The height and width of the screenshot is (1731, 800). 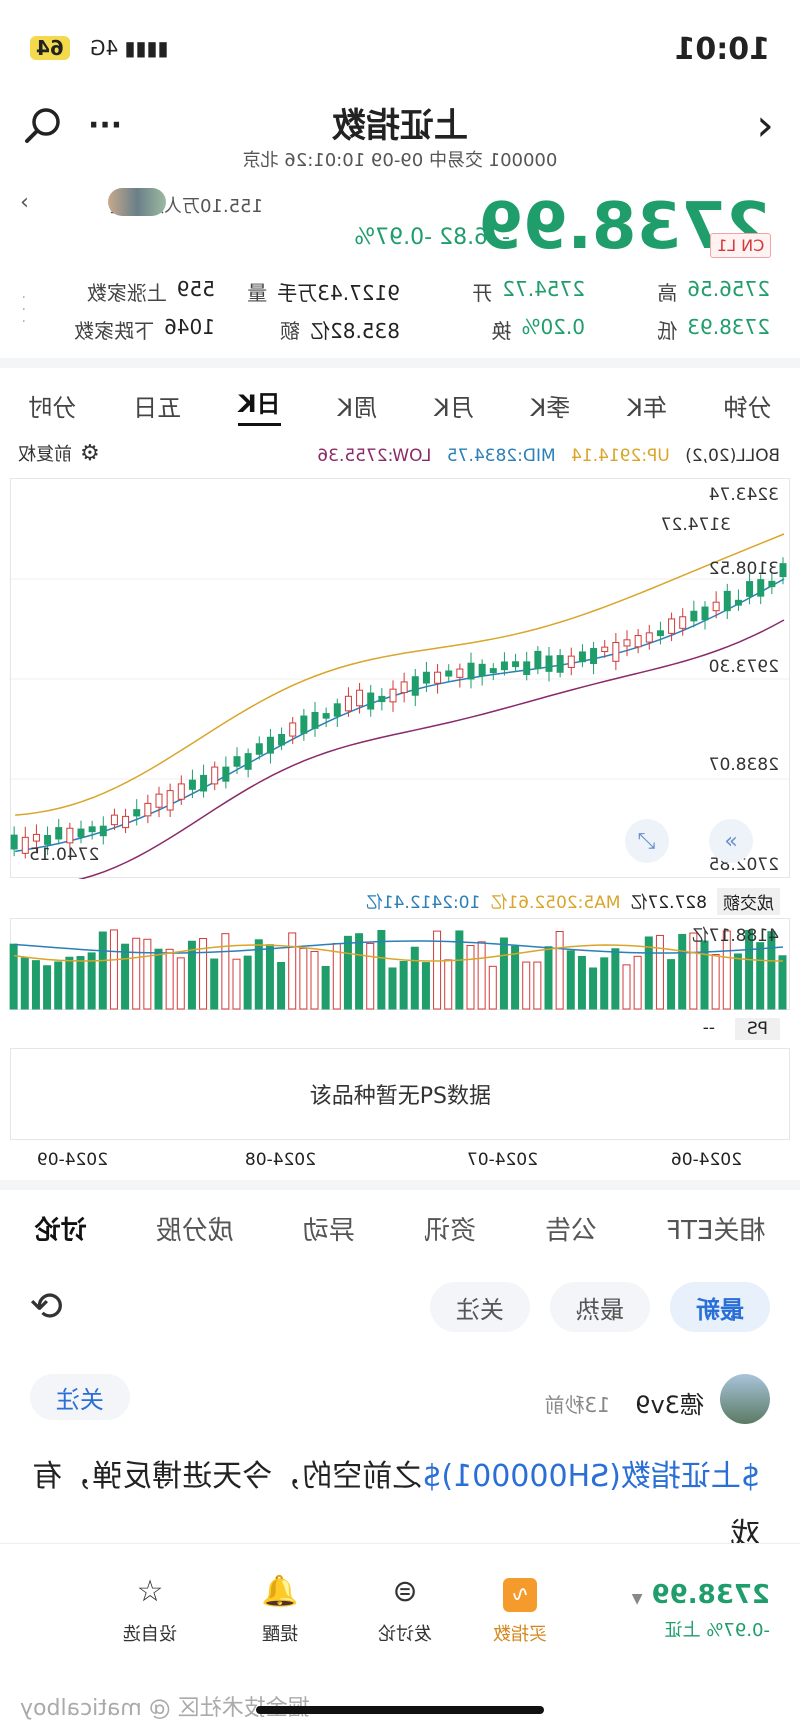 What do you see at coordinates (47, 1307) in the screenshot?
I see `refresh-icon: ⟳` at bounding box center [47, 1307].